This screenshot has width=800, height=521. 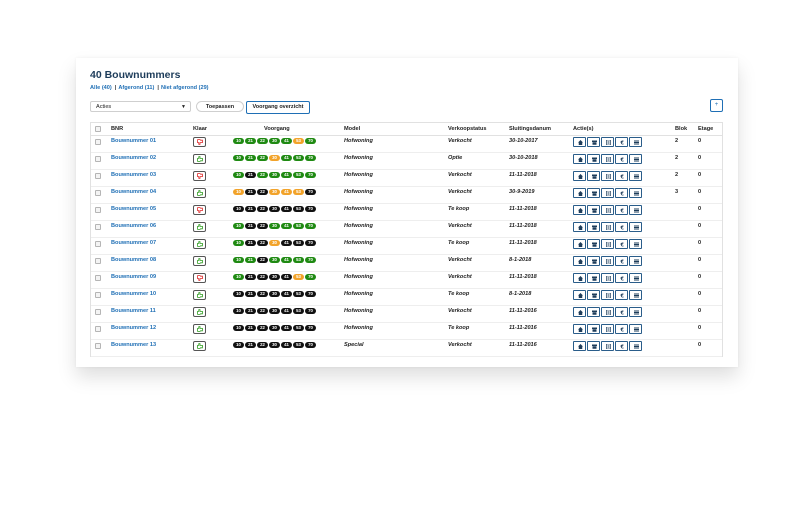 What do you see at coordinates (134, 345) in the screenshot?
I see `bouwnummer-link: Bouwnummer 13` at bounding box center [134, 345].